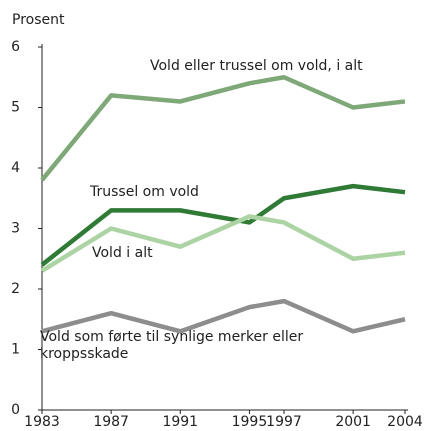 This screenshot has width=425, height=431. I want to click on x-tick-label: 1983, so click(42, 422).